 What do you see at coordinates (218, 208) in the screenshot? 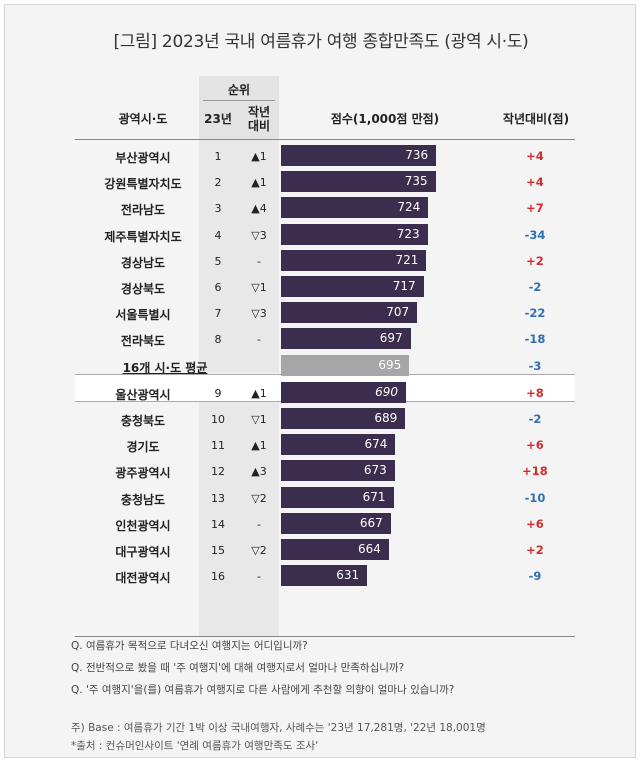
I see `rank-value: 3` at bounding box center [218, 208].